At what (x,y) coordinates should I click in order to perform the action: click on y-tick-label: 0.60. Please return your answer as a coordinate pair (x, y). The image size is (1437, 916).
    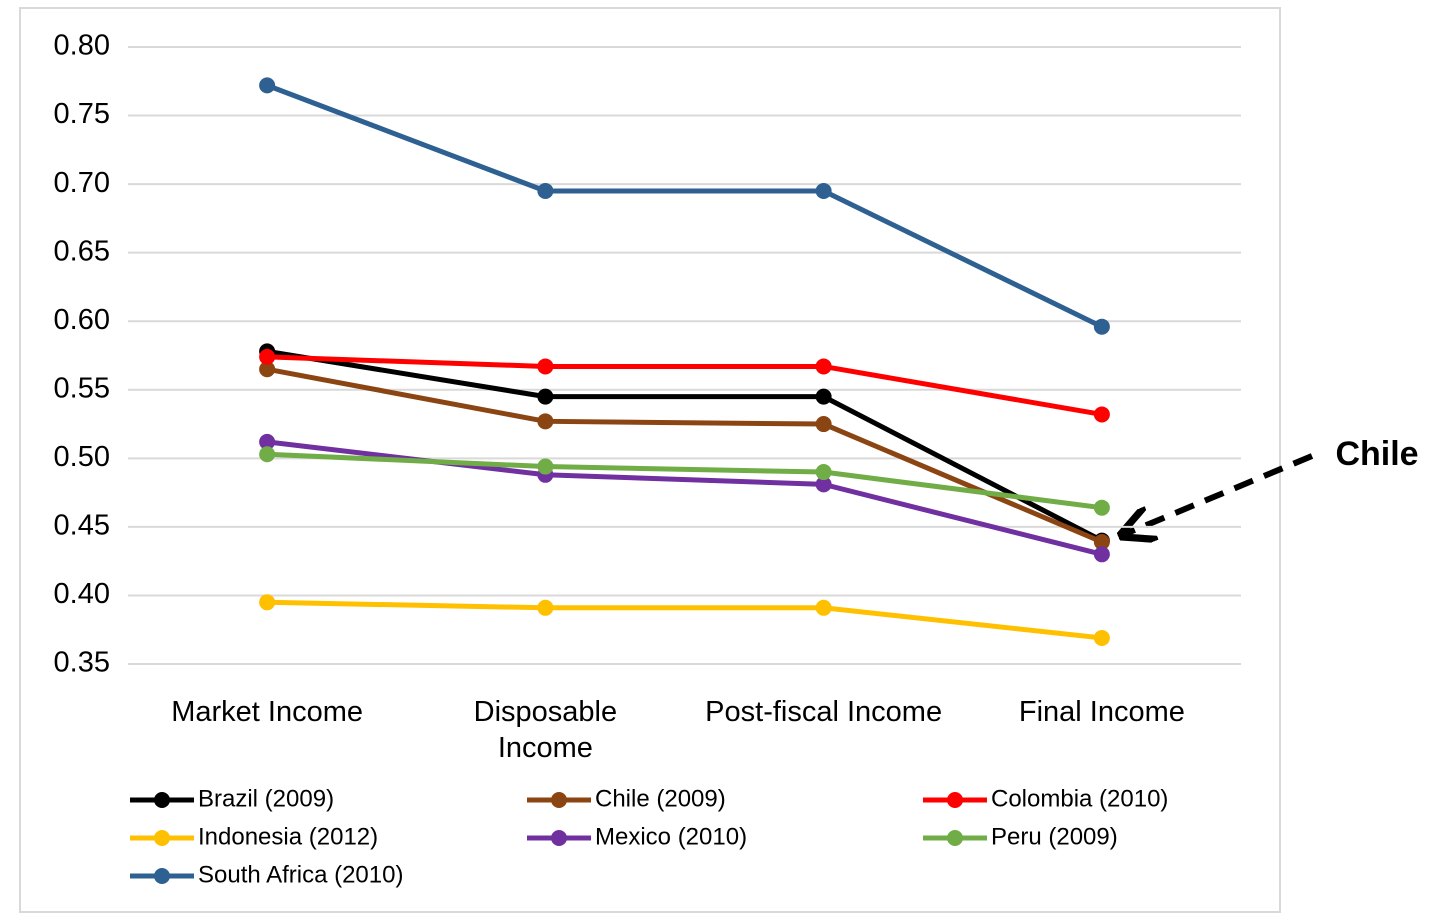
    Looking at the image, I should click on (82, 320).